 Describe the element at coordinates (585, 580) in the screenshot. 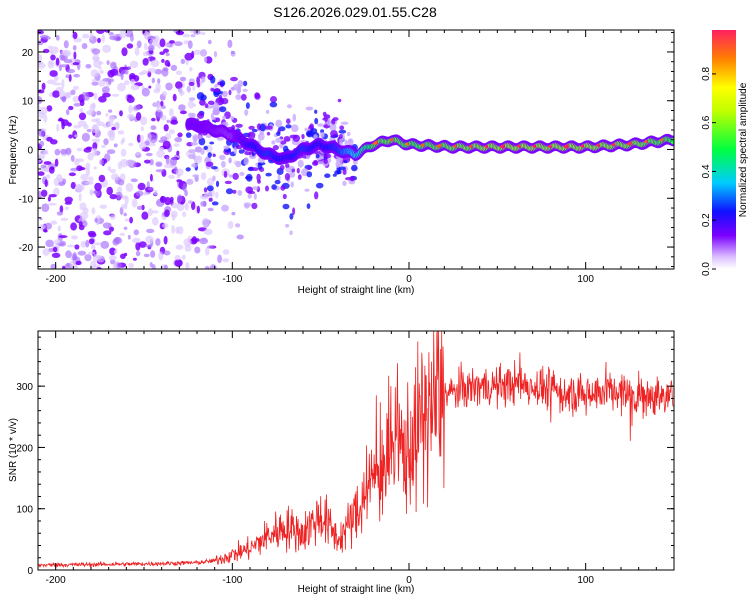

I see `x-tick-label: 100` at that location.